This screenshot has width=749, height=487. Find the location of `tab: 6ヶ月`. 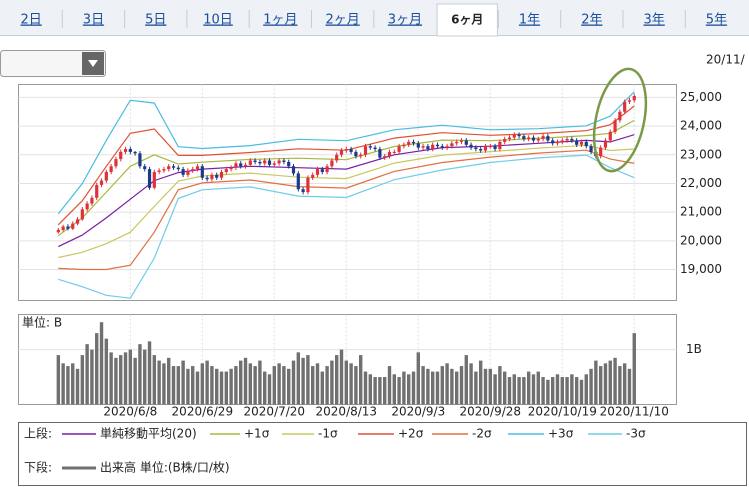

tab: 6ヶ月 is located at coordinates (467, 20).